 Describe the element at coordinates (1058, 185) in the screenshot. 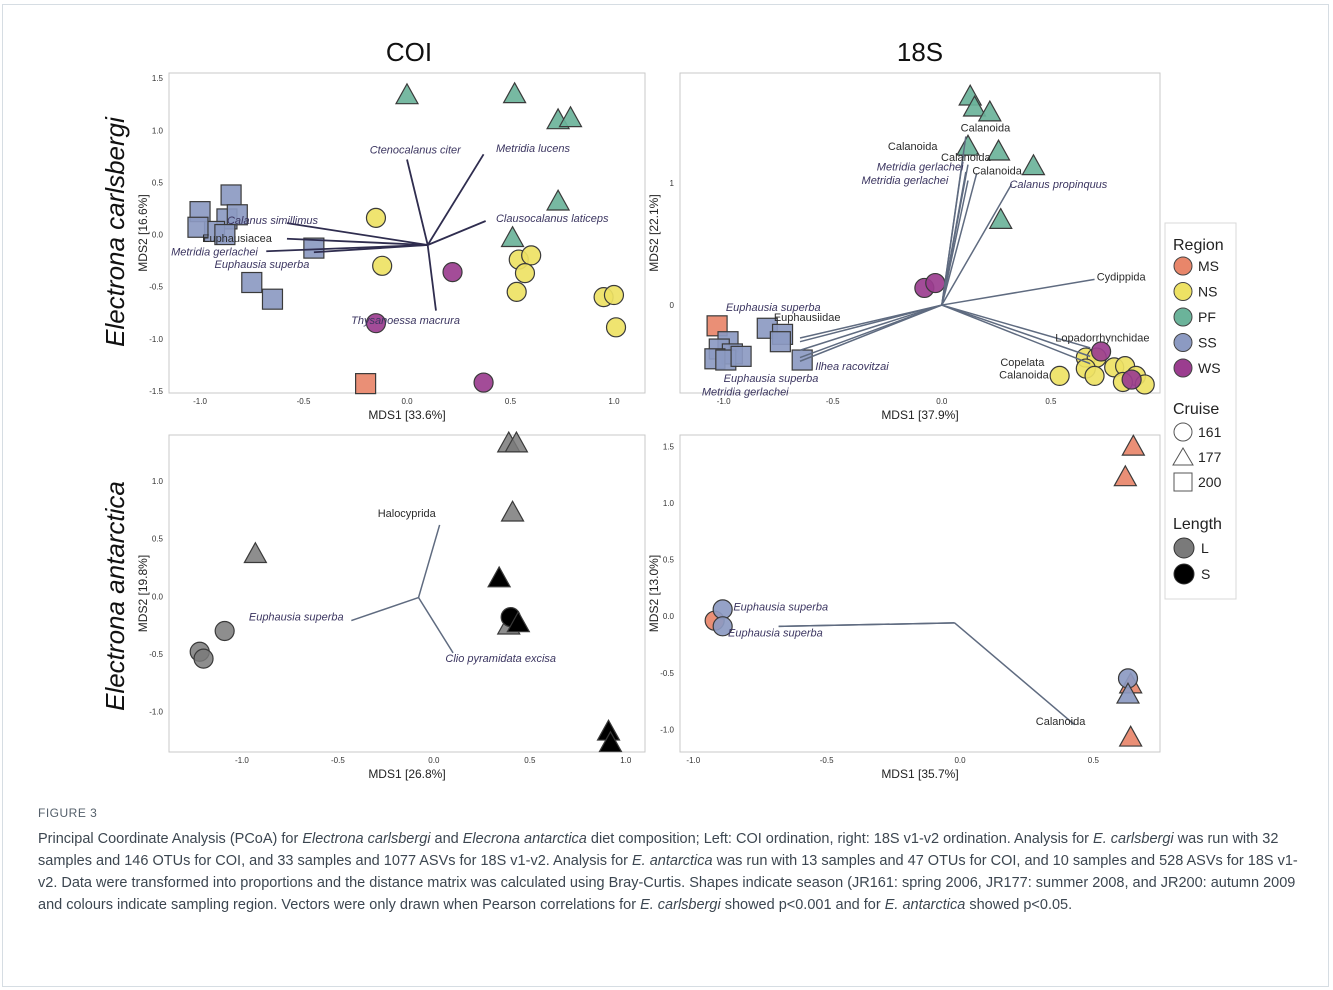

I see `vector-label: Calanus propinquus` at that location.